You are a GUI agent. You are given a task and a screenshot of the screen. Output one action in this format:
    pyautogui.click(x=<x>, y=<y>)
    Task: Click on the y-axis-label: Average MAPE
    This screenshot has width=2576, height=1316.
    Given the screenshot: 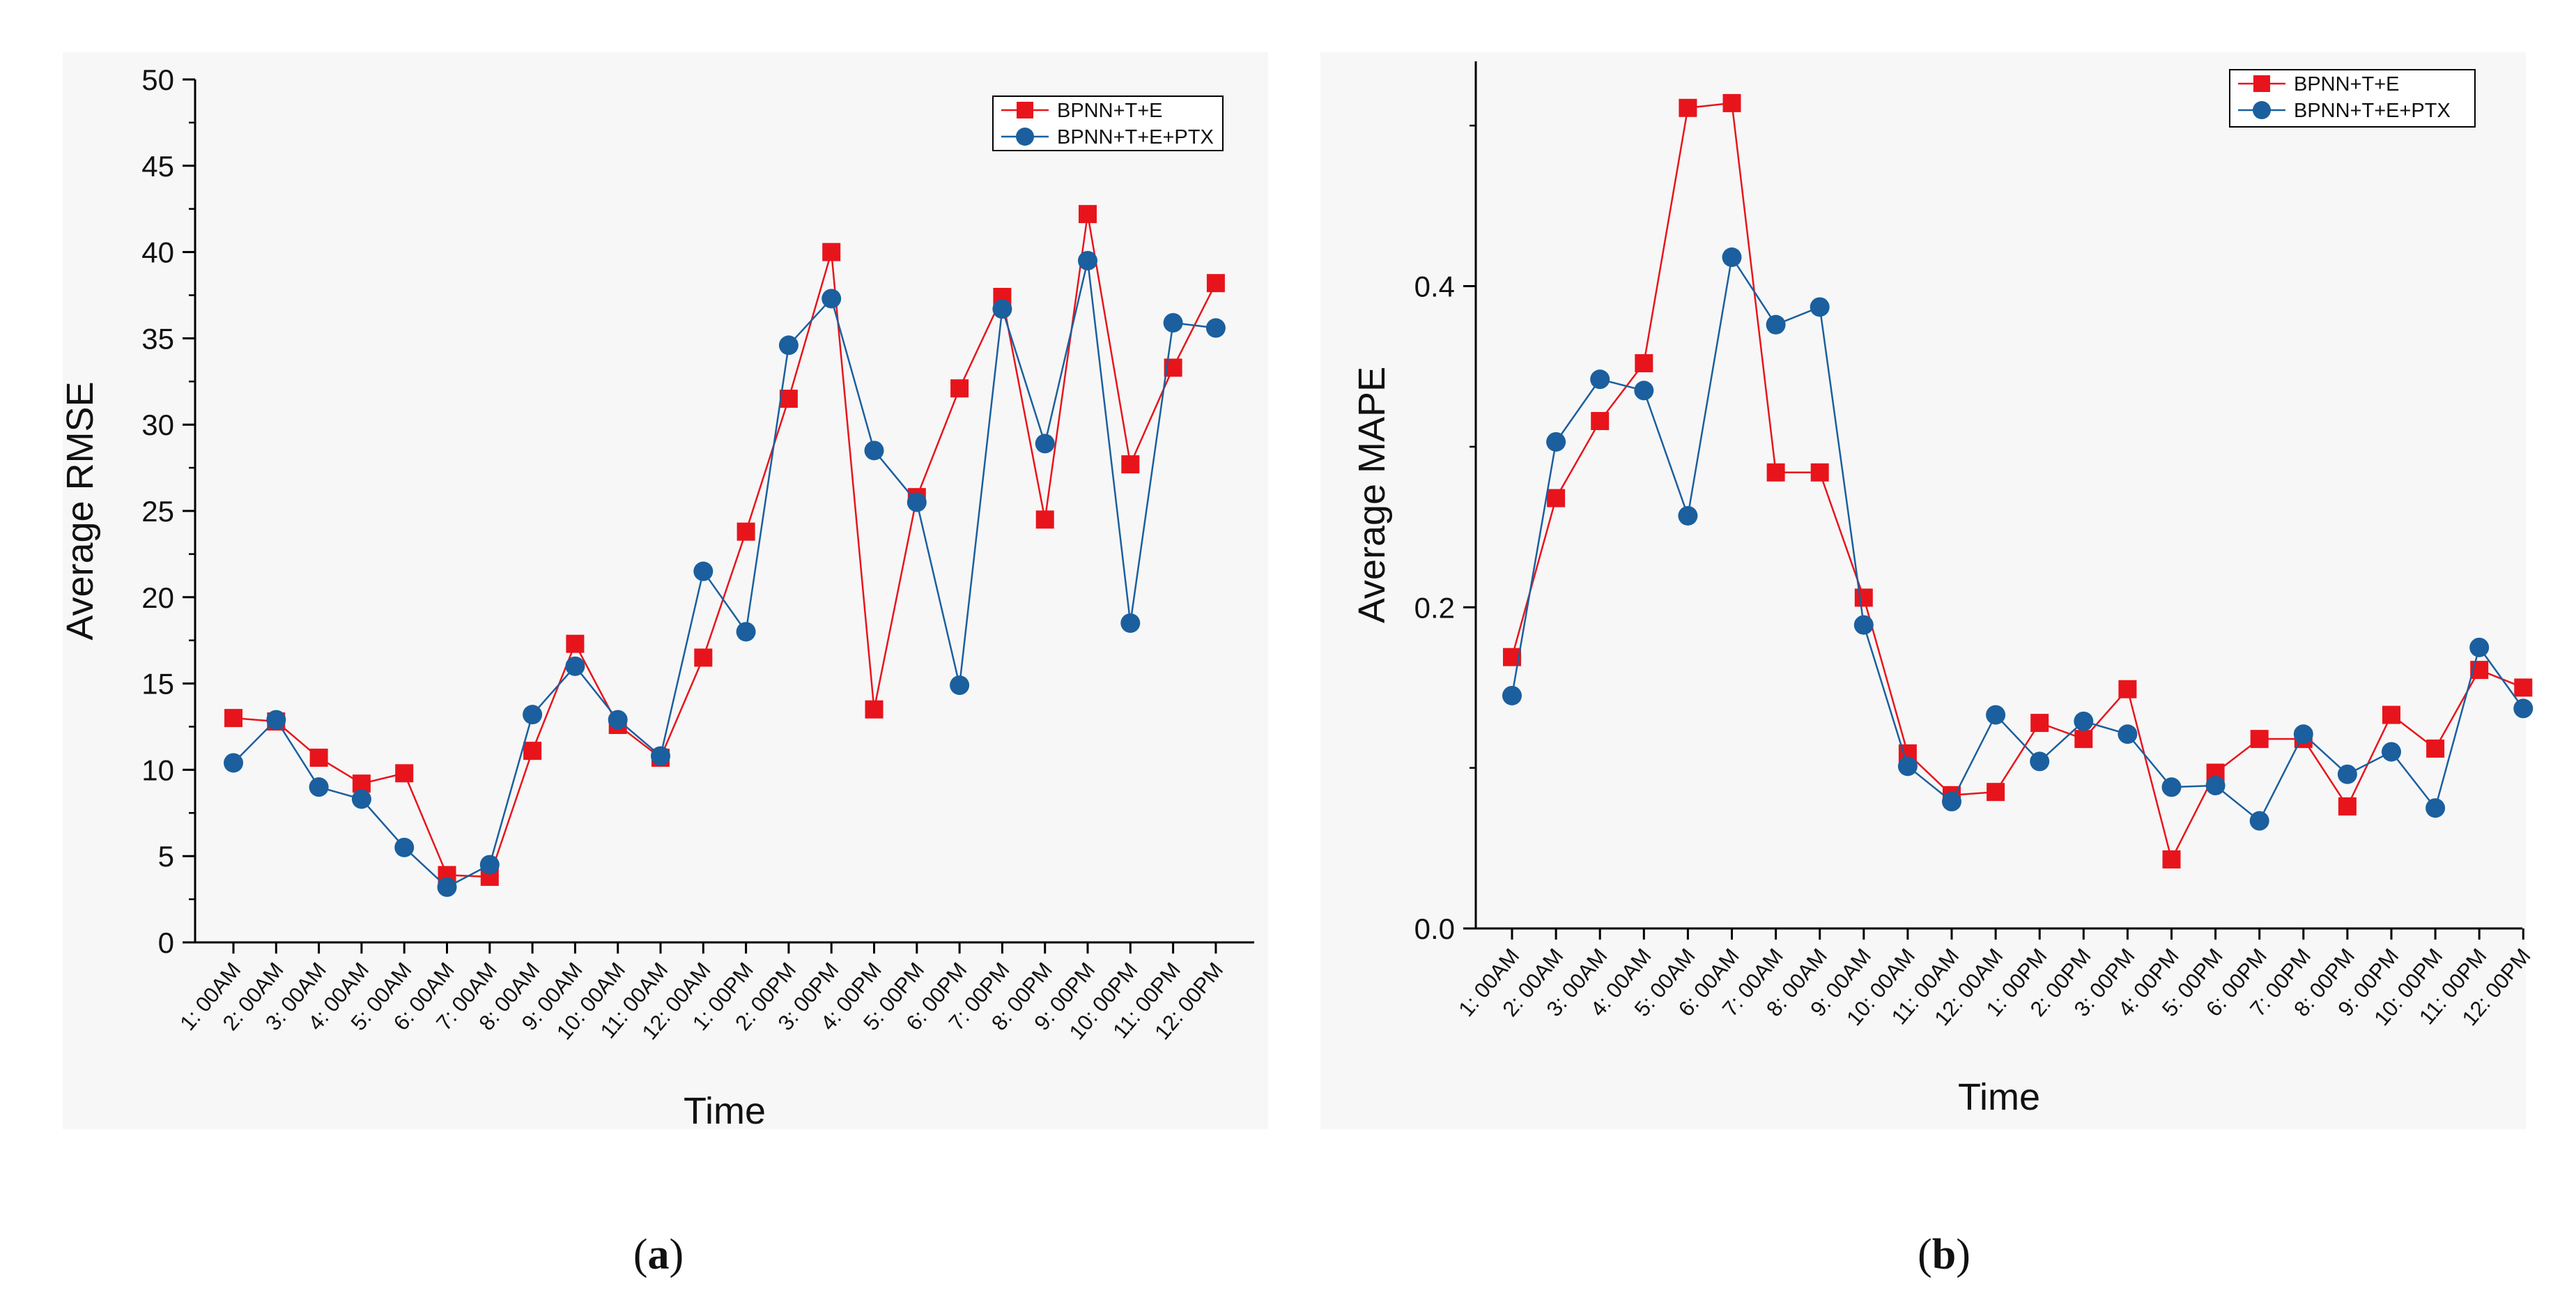 What is the action you would take?
    pyautogui.click(x=1372, y=495)
    